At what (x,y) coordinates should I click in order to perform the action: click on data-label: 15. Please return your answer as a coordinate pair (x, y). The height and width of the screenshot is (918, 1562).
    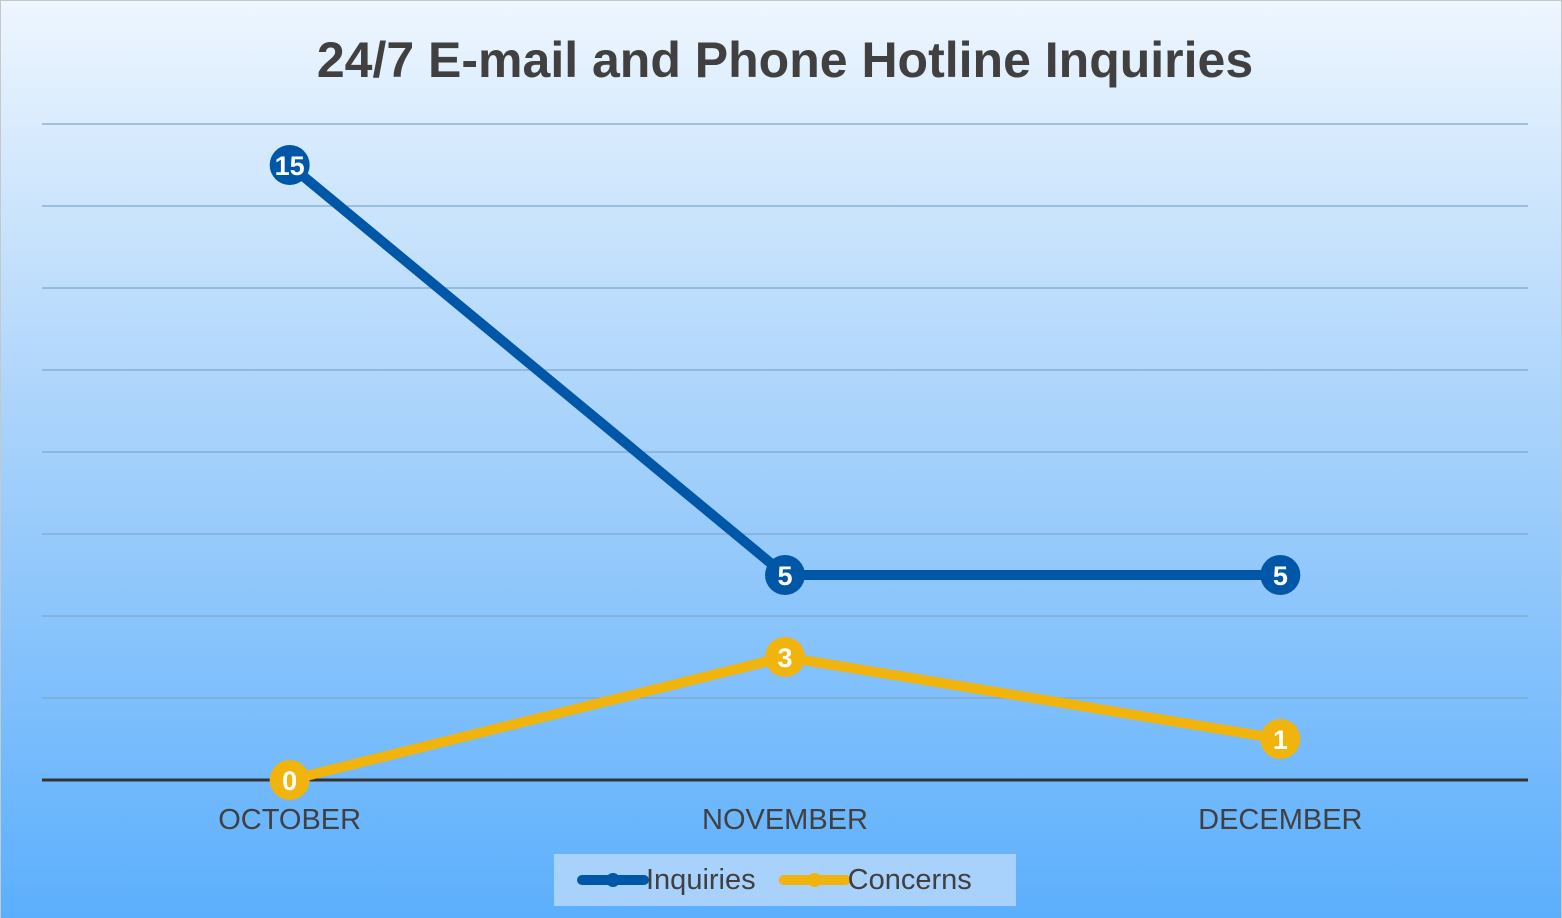
    Looking at the image, I should click on (290, 166).